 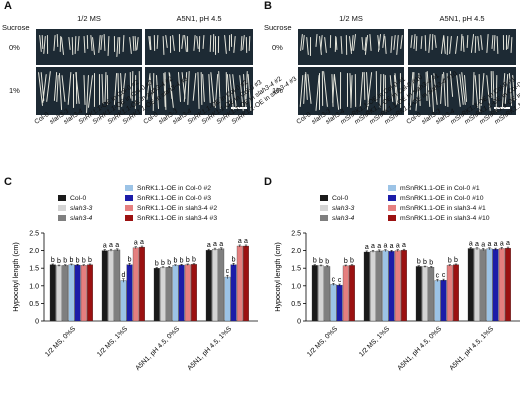 I want to click on legend-label: mSnRK1.1-OE in Col-0 #10, so click(x=442, y=198).